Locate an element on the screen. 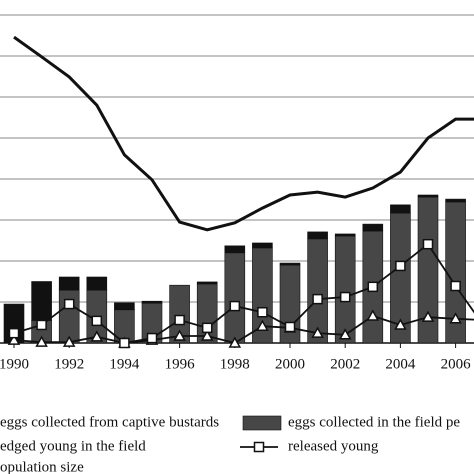 The height and width of the screenshot is (474, 474). legend-label: eggs collected from captive bustards is located at coordinates (109, 422).